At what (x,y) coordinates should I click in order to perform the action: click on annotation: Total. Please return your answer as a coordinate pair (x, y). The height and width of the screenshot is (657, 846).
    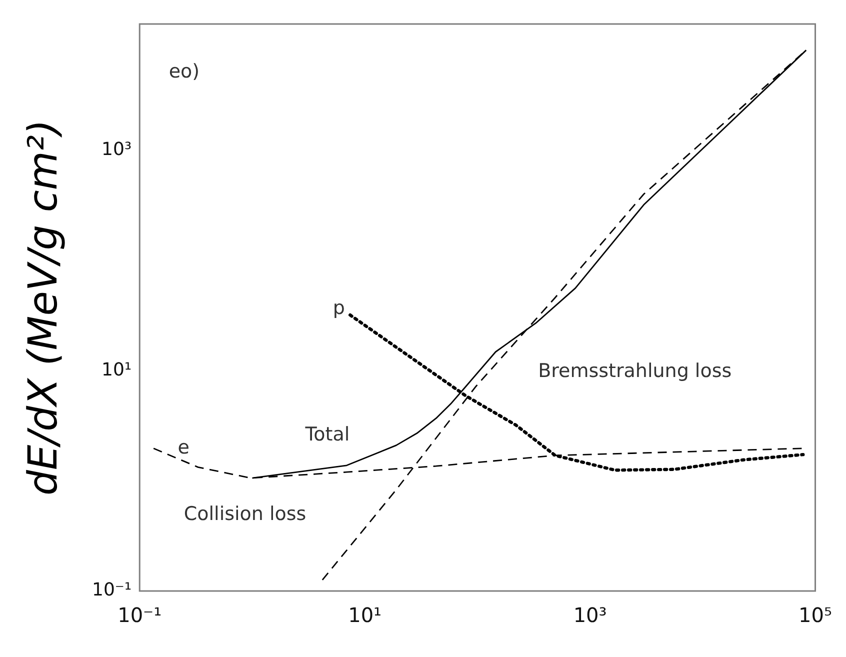
    Looking at the image, I should click on (327, 435).